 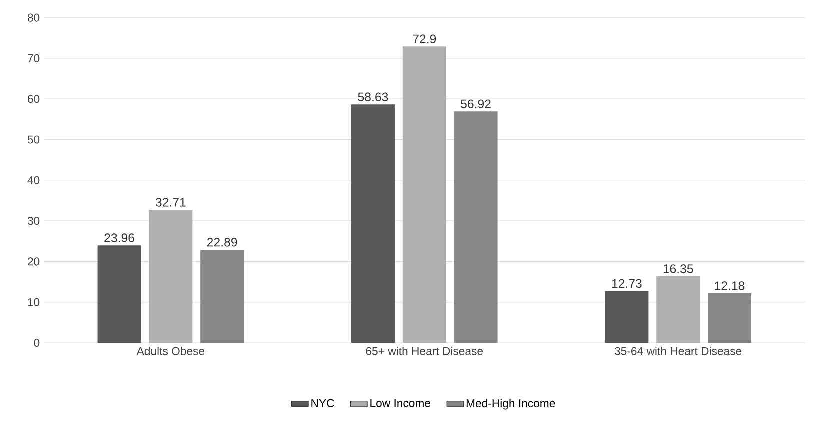 I want to click on data-label: 16.35, so click(x=679, y=269).